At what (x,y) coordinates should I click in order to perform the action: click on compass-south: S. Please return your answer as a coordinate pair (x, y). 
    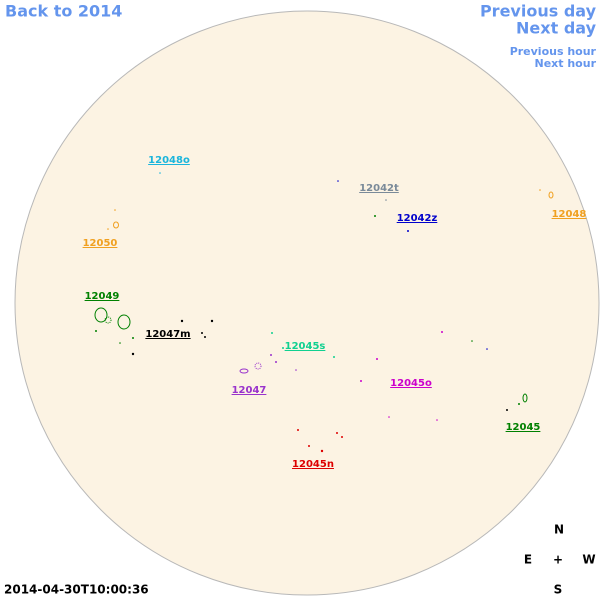
    Looking at the image, I should click on (558, 590).